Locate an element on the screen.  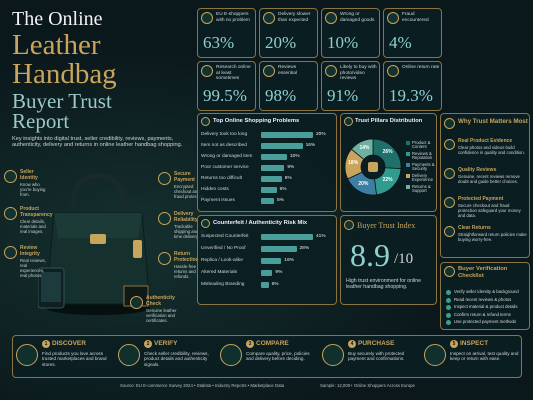
lock-icon is located at coordinates (373, 167).